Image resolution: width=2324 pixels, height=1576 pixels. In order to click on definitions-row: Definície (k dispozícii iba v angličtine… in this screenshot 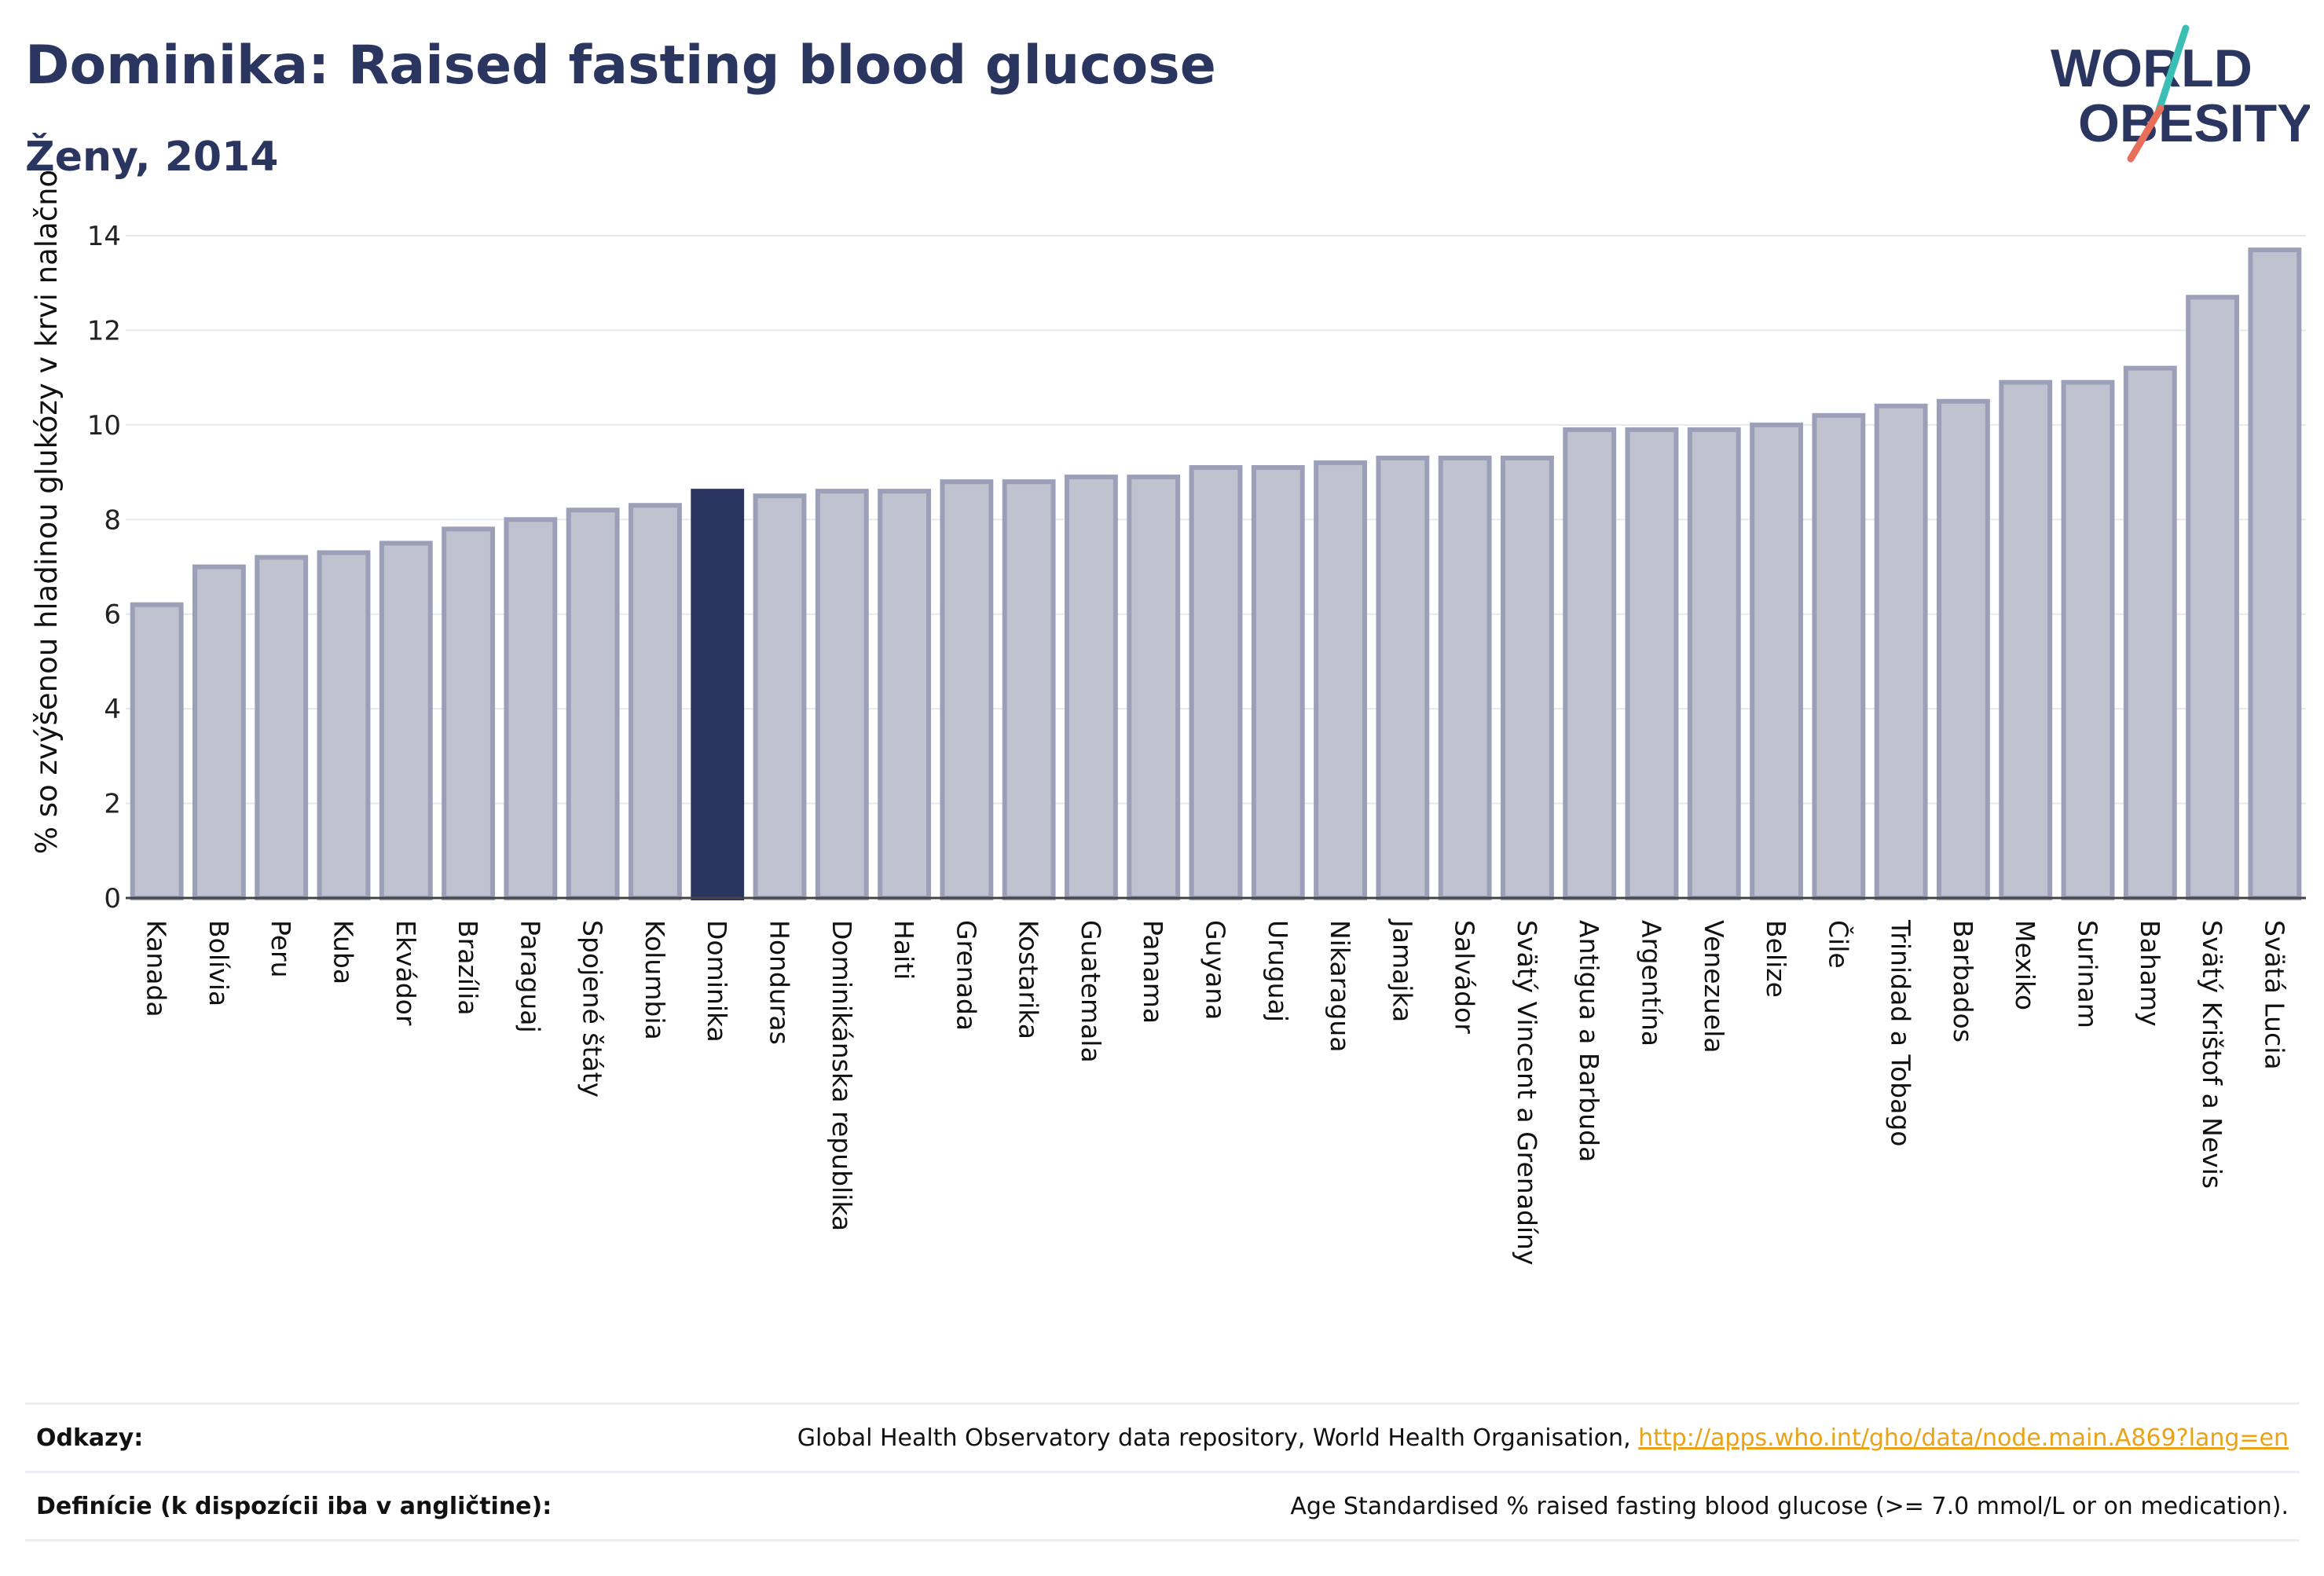, I will do `click(1162, 1506)`.